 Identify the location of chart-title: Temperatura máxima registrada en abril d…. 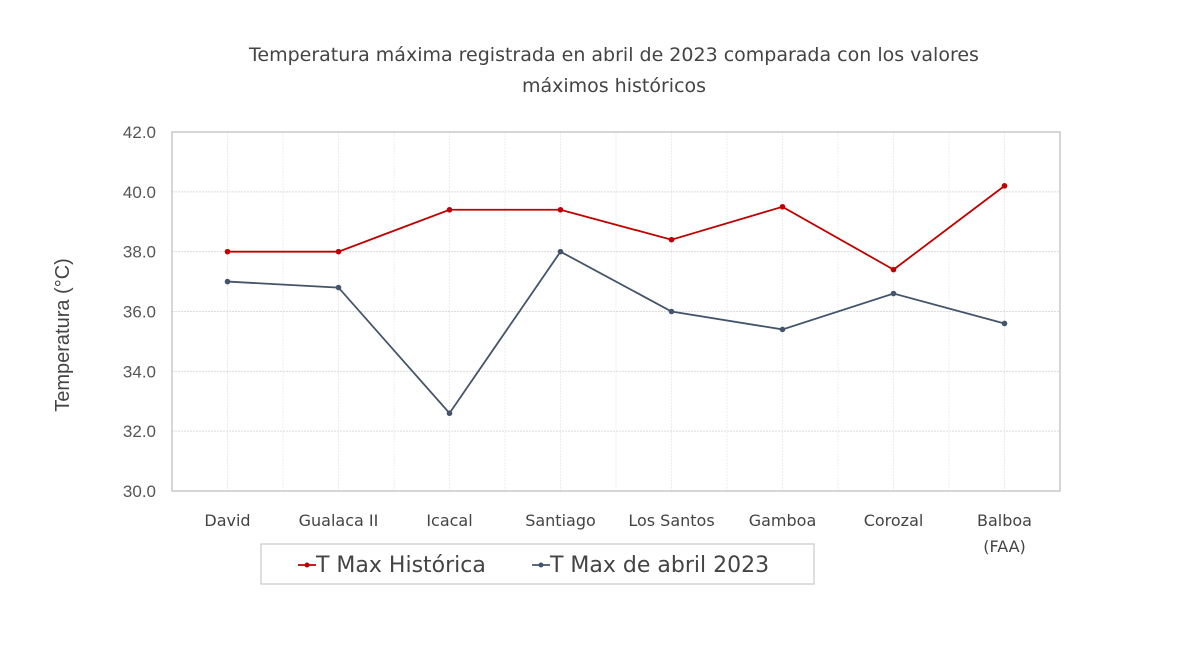
(613, 70).